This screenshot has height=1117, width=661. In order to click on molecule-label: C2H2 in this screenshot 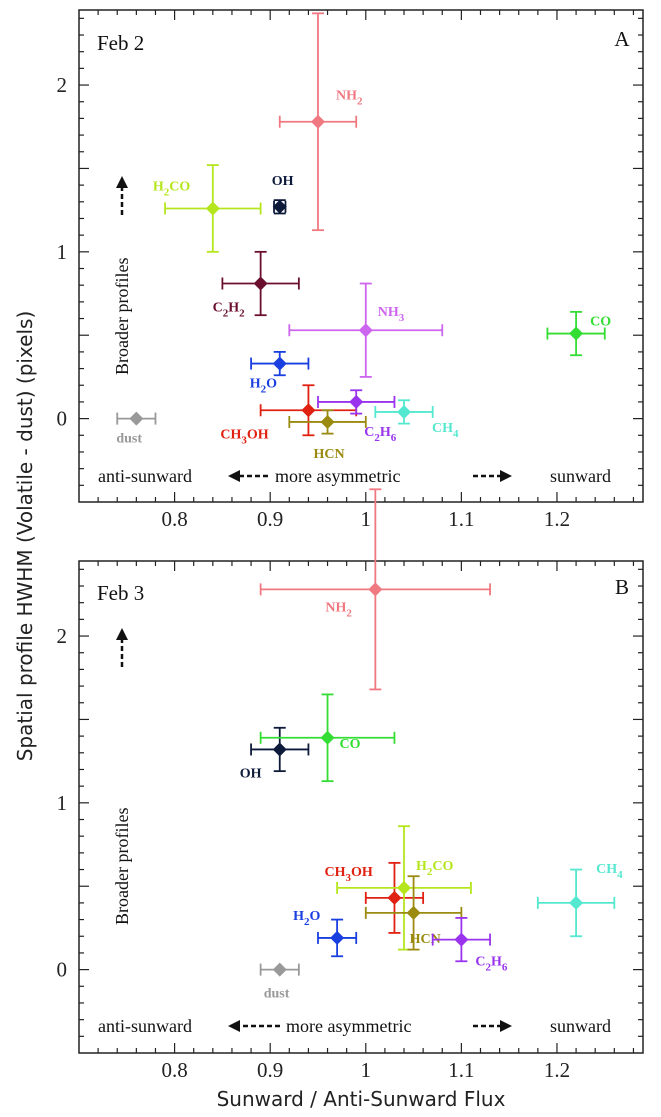, I will do `click(229, 310)`.